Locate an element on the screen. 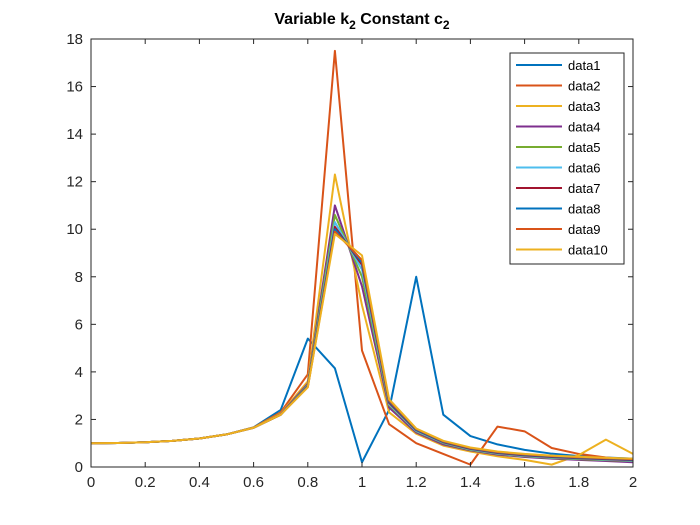 Image resolution: width=700 pixels, height=525 pixels. y-tick-label: 18 is located at coordinates (74, 39).